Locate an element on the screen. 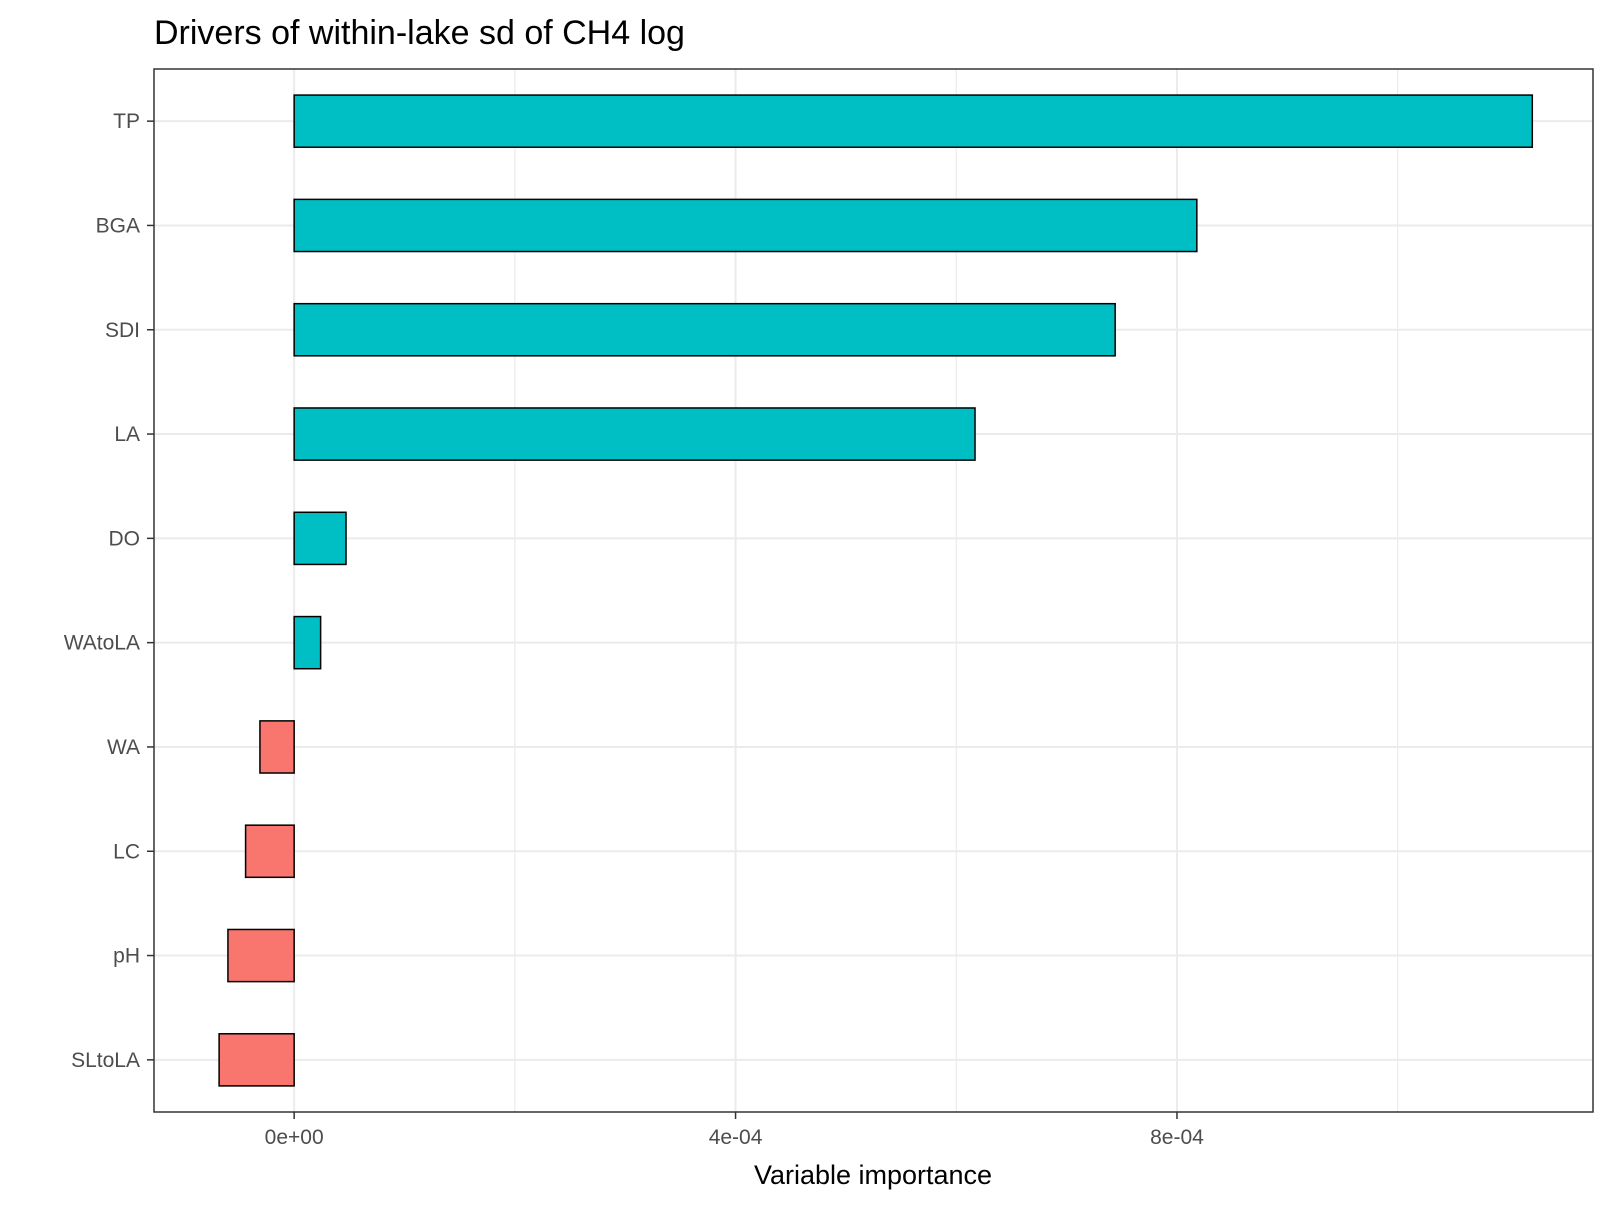  x-tick-label: 0e+00 is located at coordinates (294, 1137).